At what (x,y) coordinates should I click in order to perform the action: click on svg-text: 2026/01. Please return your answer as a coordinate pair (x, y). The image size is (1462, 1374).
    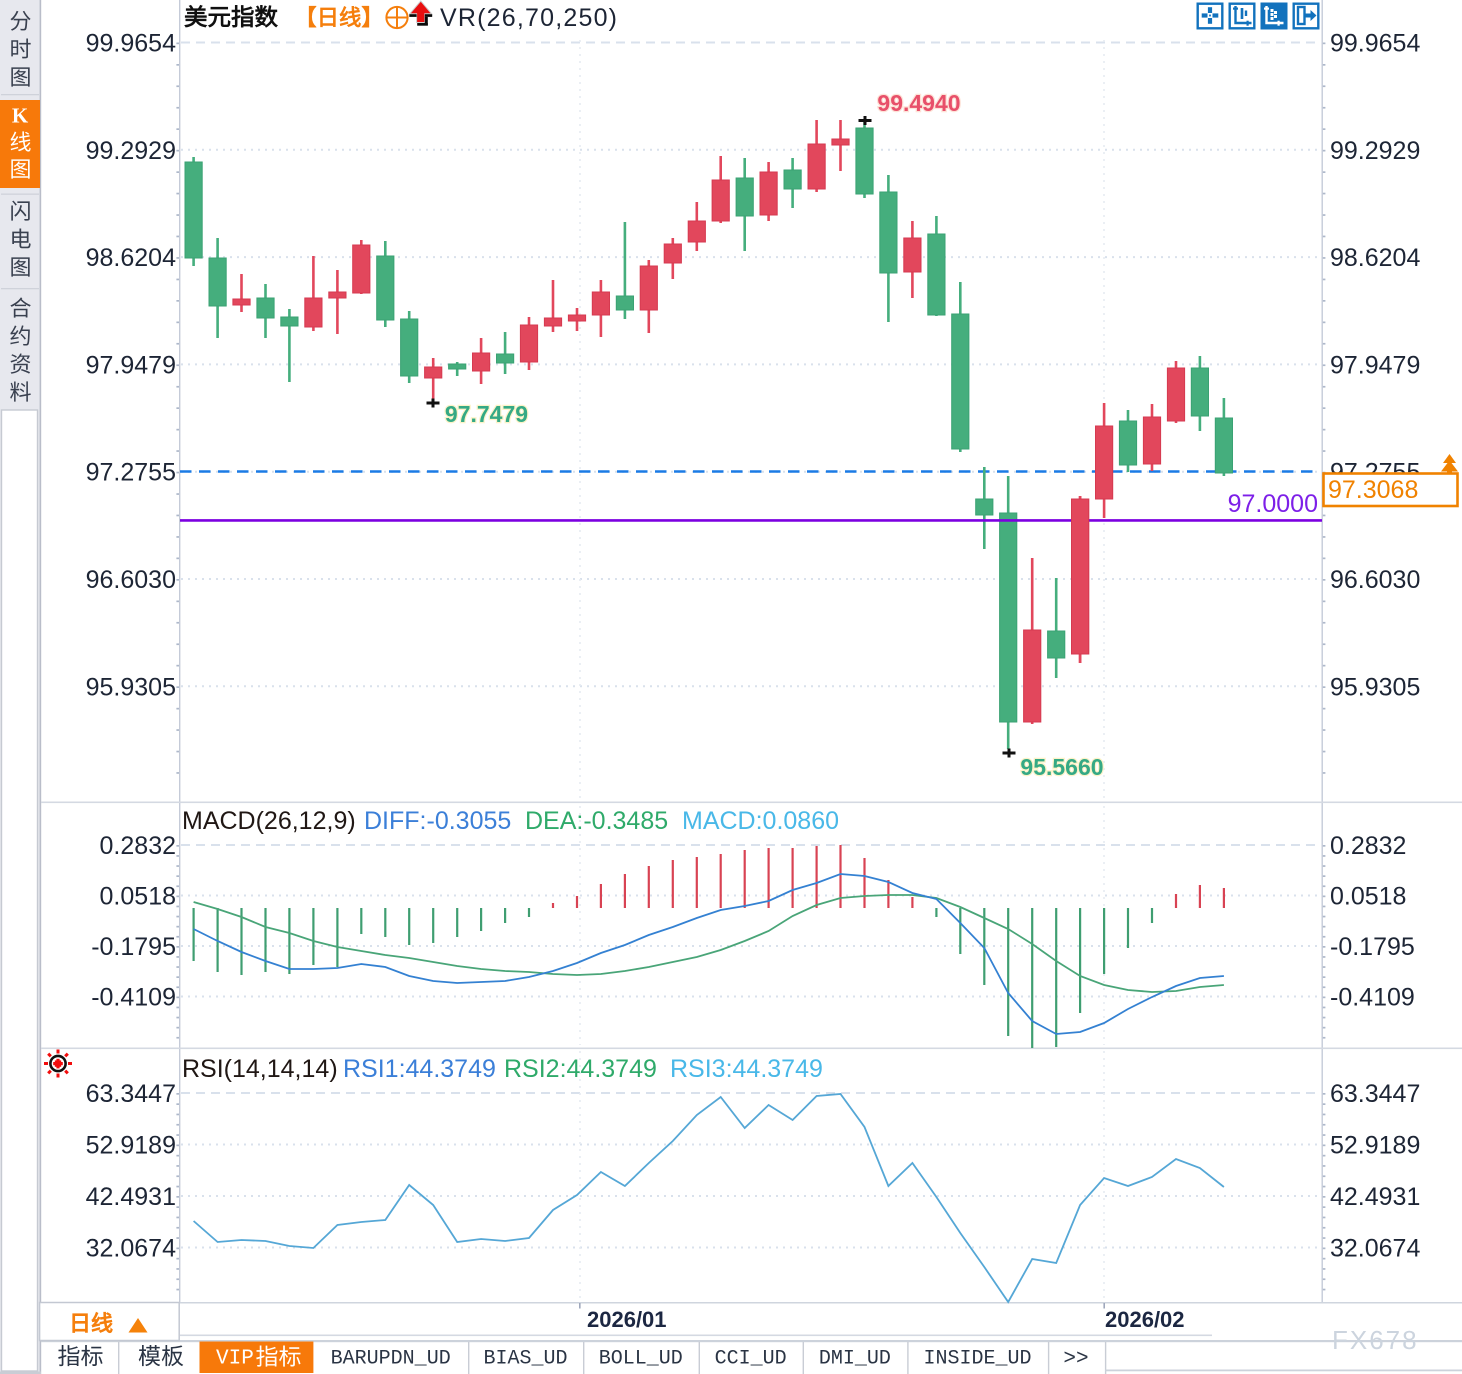
    Looking at the image, I should click on (627, 1319).